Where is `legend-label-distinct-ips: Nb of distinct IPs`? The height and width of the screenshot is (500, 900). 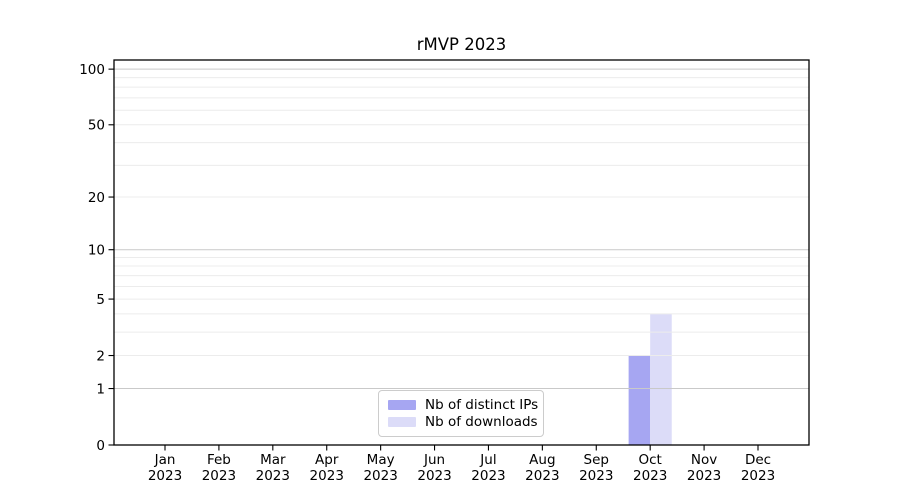 legend-label-distinct-ips: Nb of distinct IPs is located at coordinates (482, 404).